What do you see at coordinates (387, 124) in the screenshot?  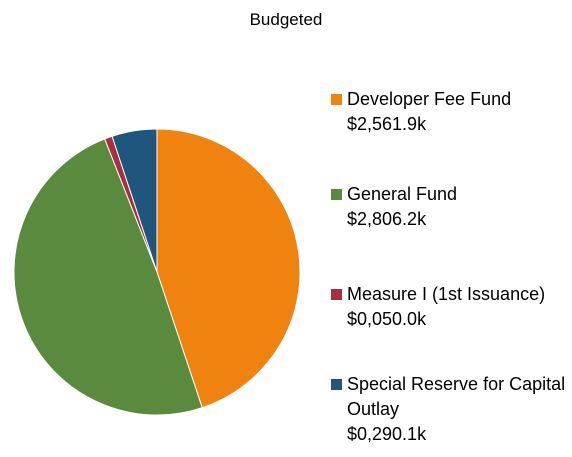 I see `value-label: $2,561.9k` at bounding box center [387, 124].